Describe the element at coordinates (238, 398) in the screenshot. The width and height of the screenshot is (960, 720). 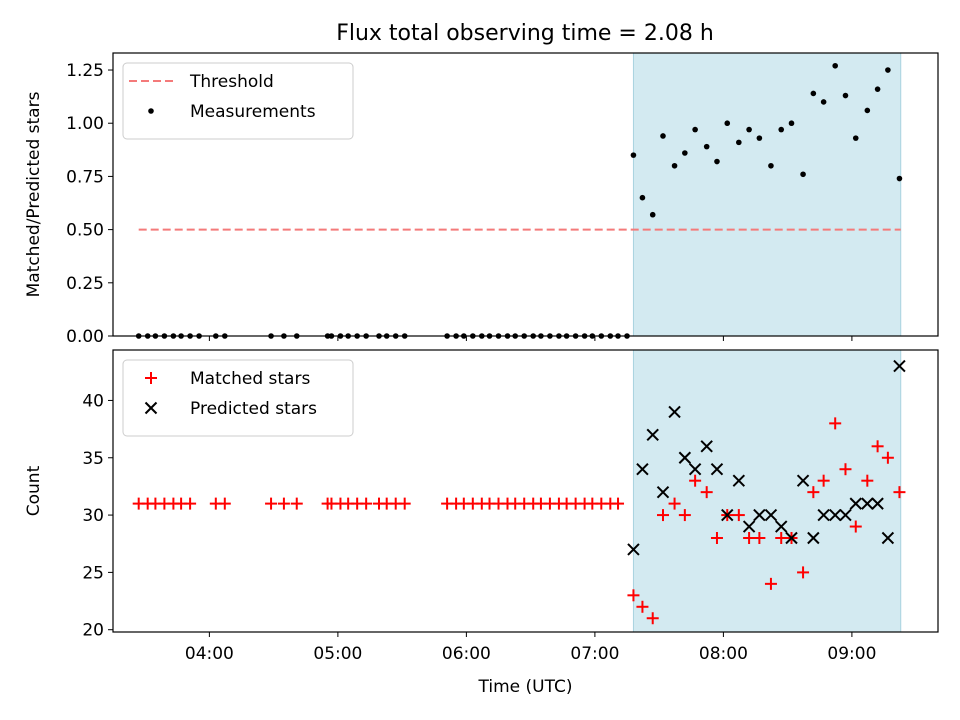
I see `legend: Matched stars Predicted stars` at that location.